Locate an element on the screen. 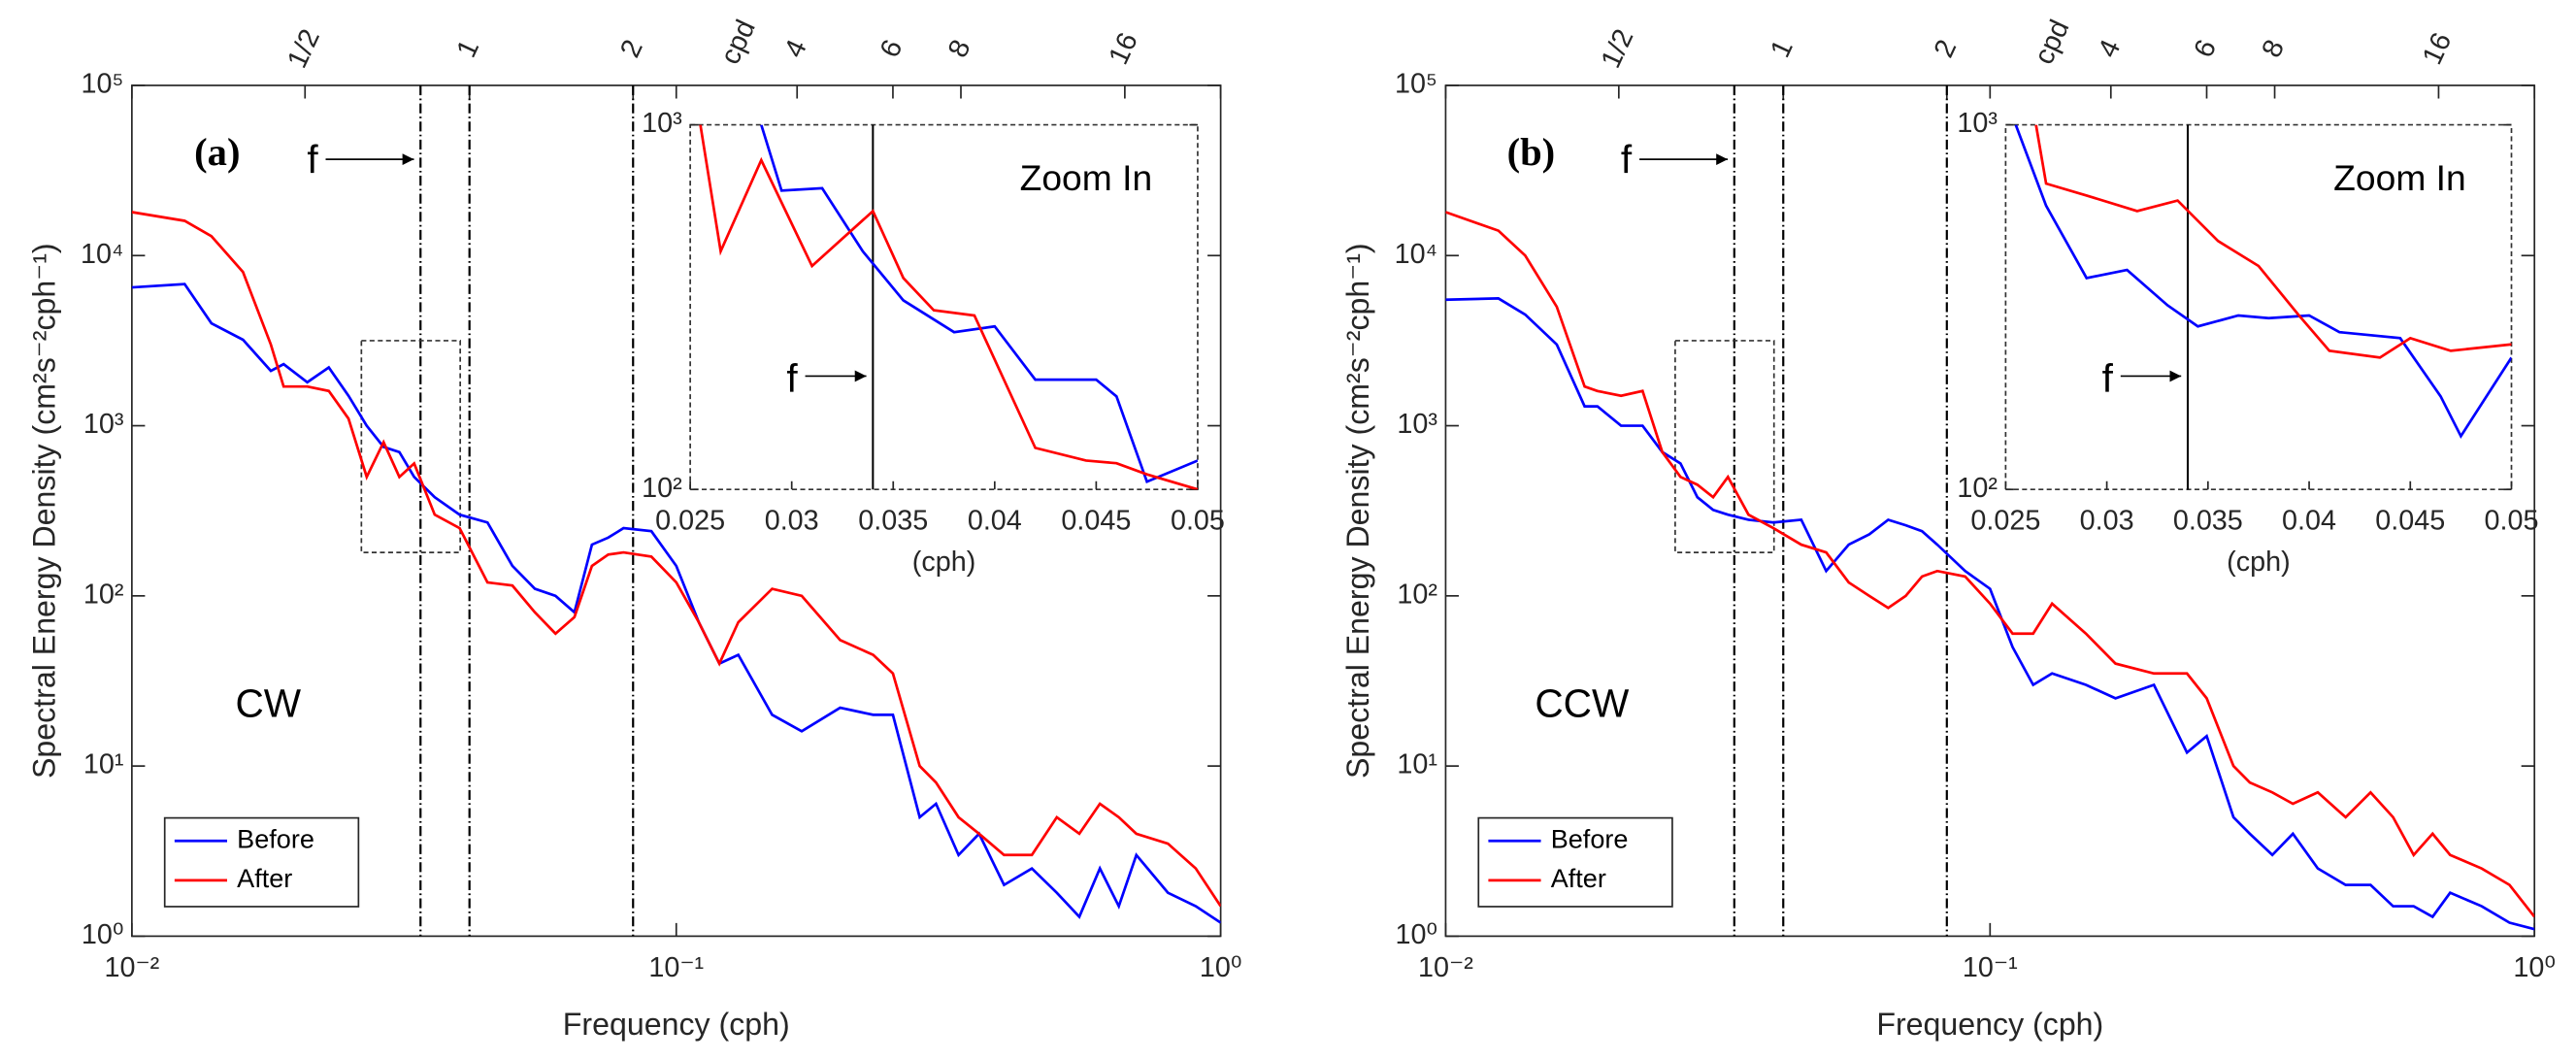 This screenshot has height=1061, width=2576. annotation: CCW is located at coordinates (1582, 702).